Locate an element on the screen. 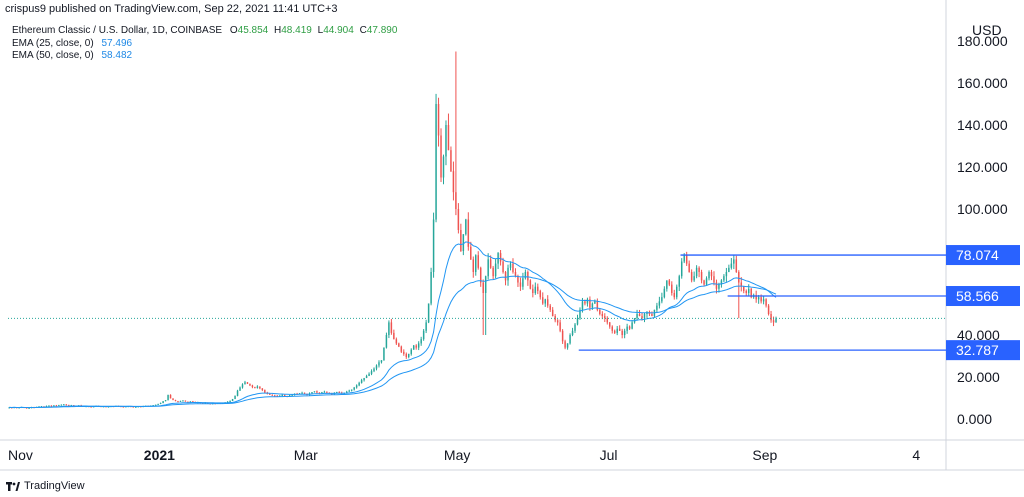 This screenshot has height=497, width=1024. legend-ema50-label: EMA (50, close, 0) is located at coordinates (53, 55).